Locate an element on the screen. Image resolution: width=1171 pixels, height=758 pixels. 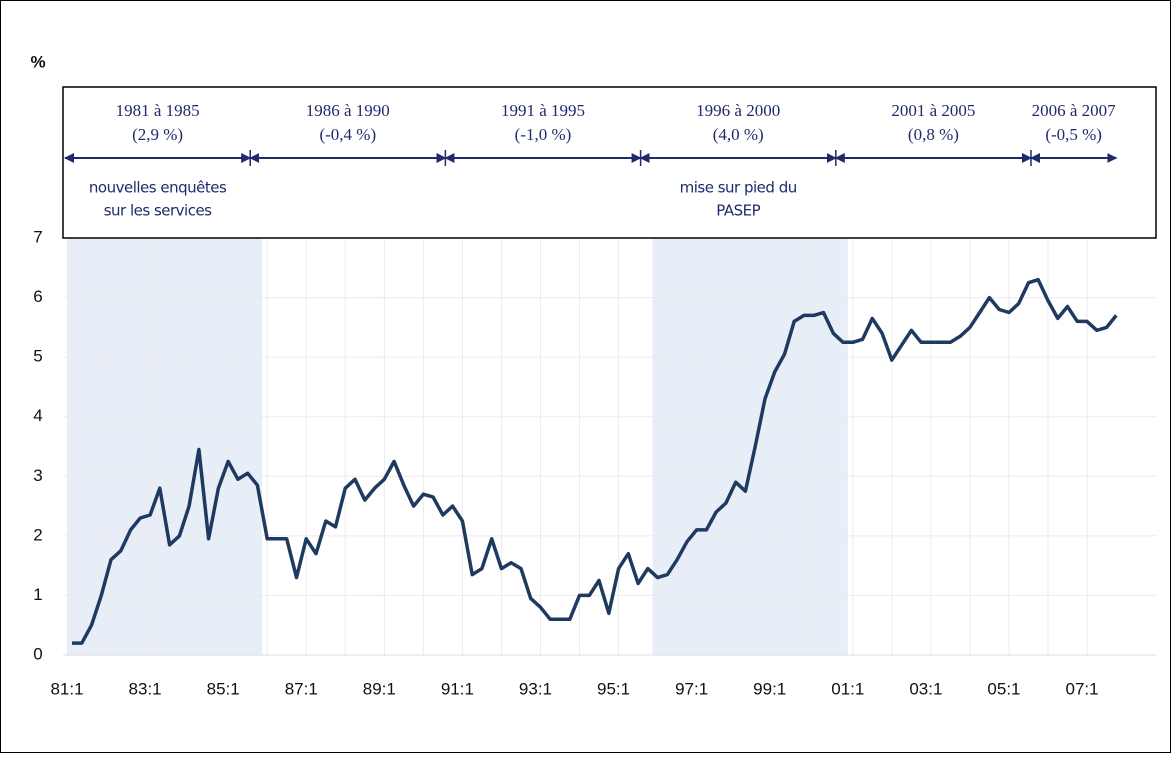
x-tick-label: 95:1 is located at coordinates (613, 688).